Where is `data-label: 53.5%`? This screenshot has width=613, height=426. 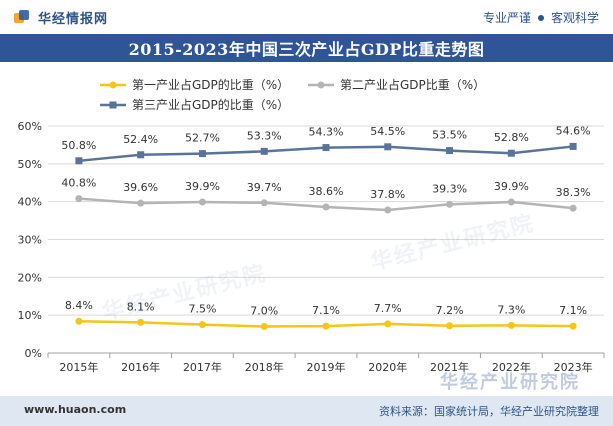
data-label: 53.5% is located at coordinates (449, 135).